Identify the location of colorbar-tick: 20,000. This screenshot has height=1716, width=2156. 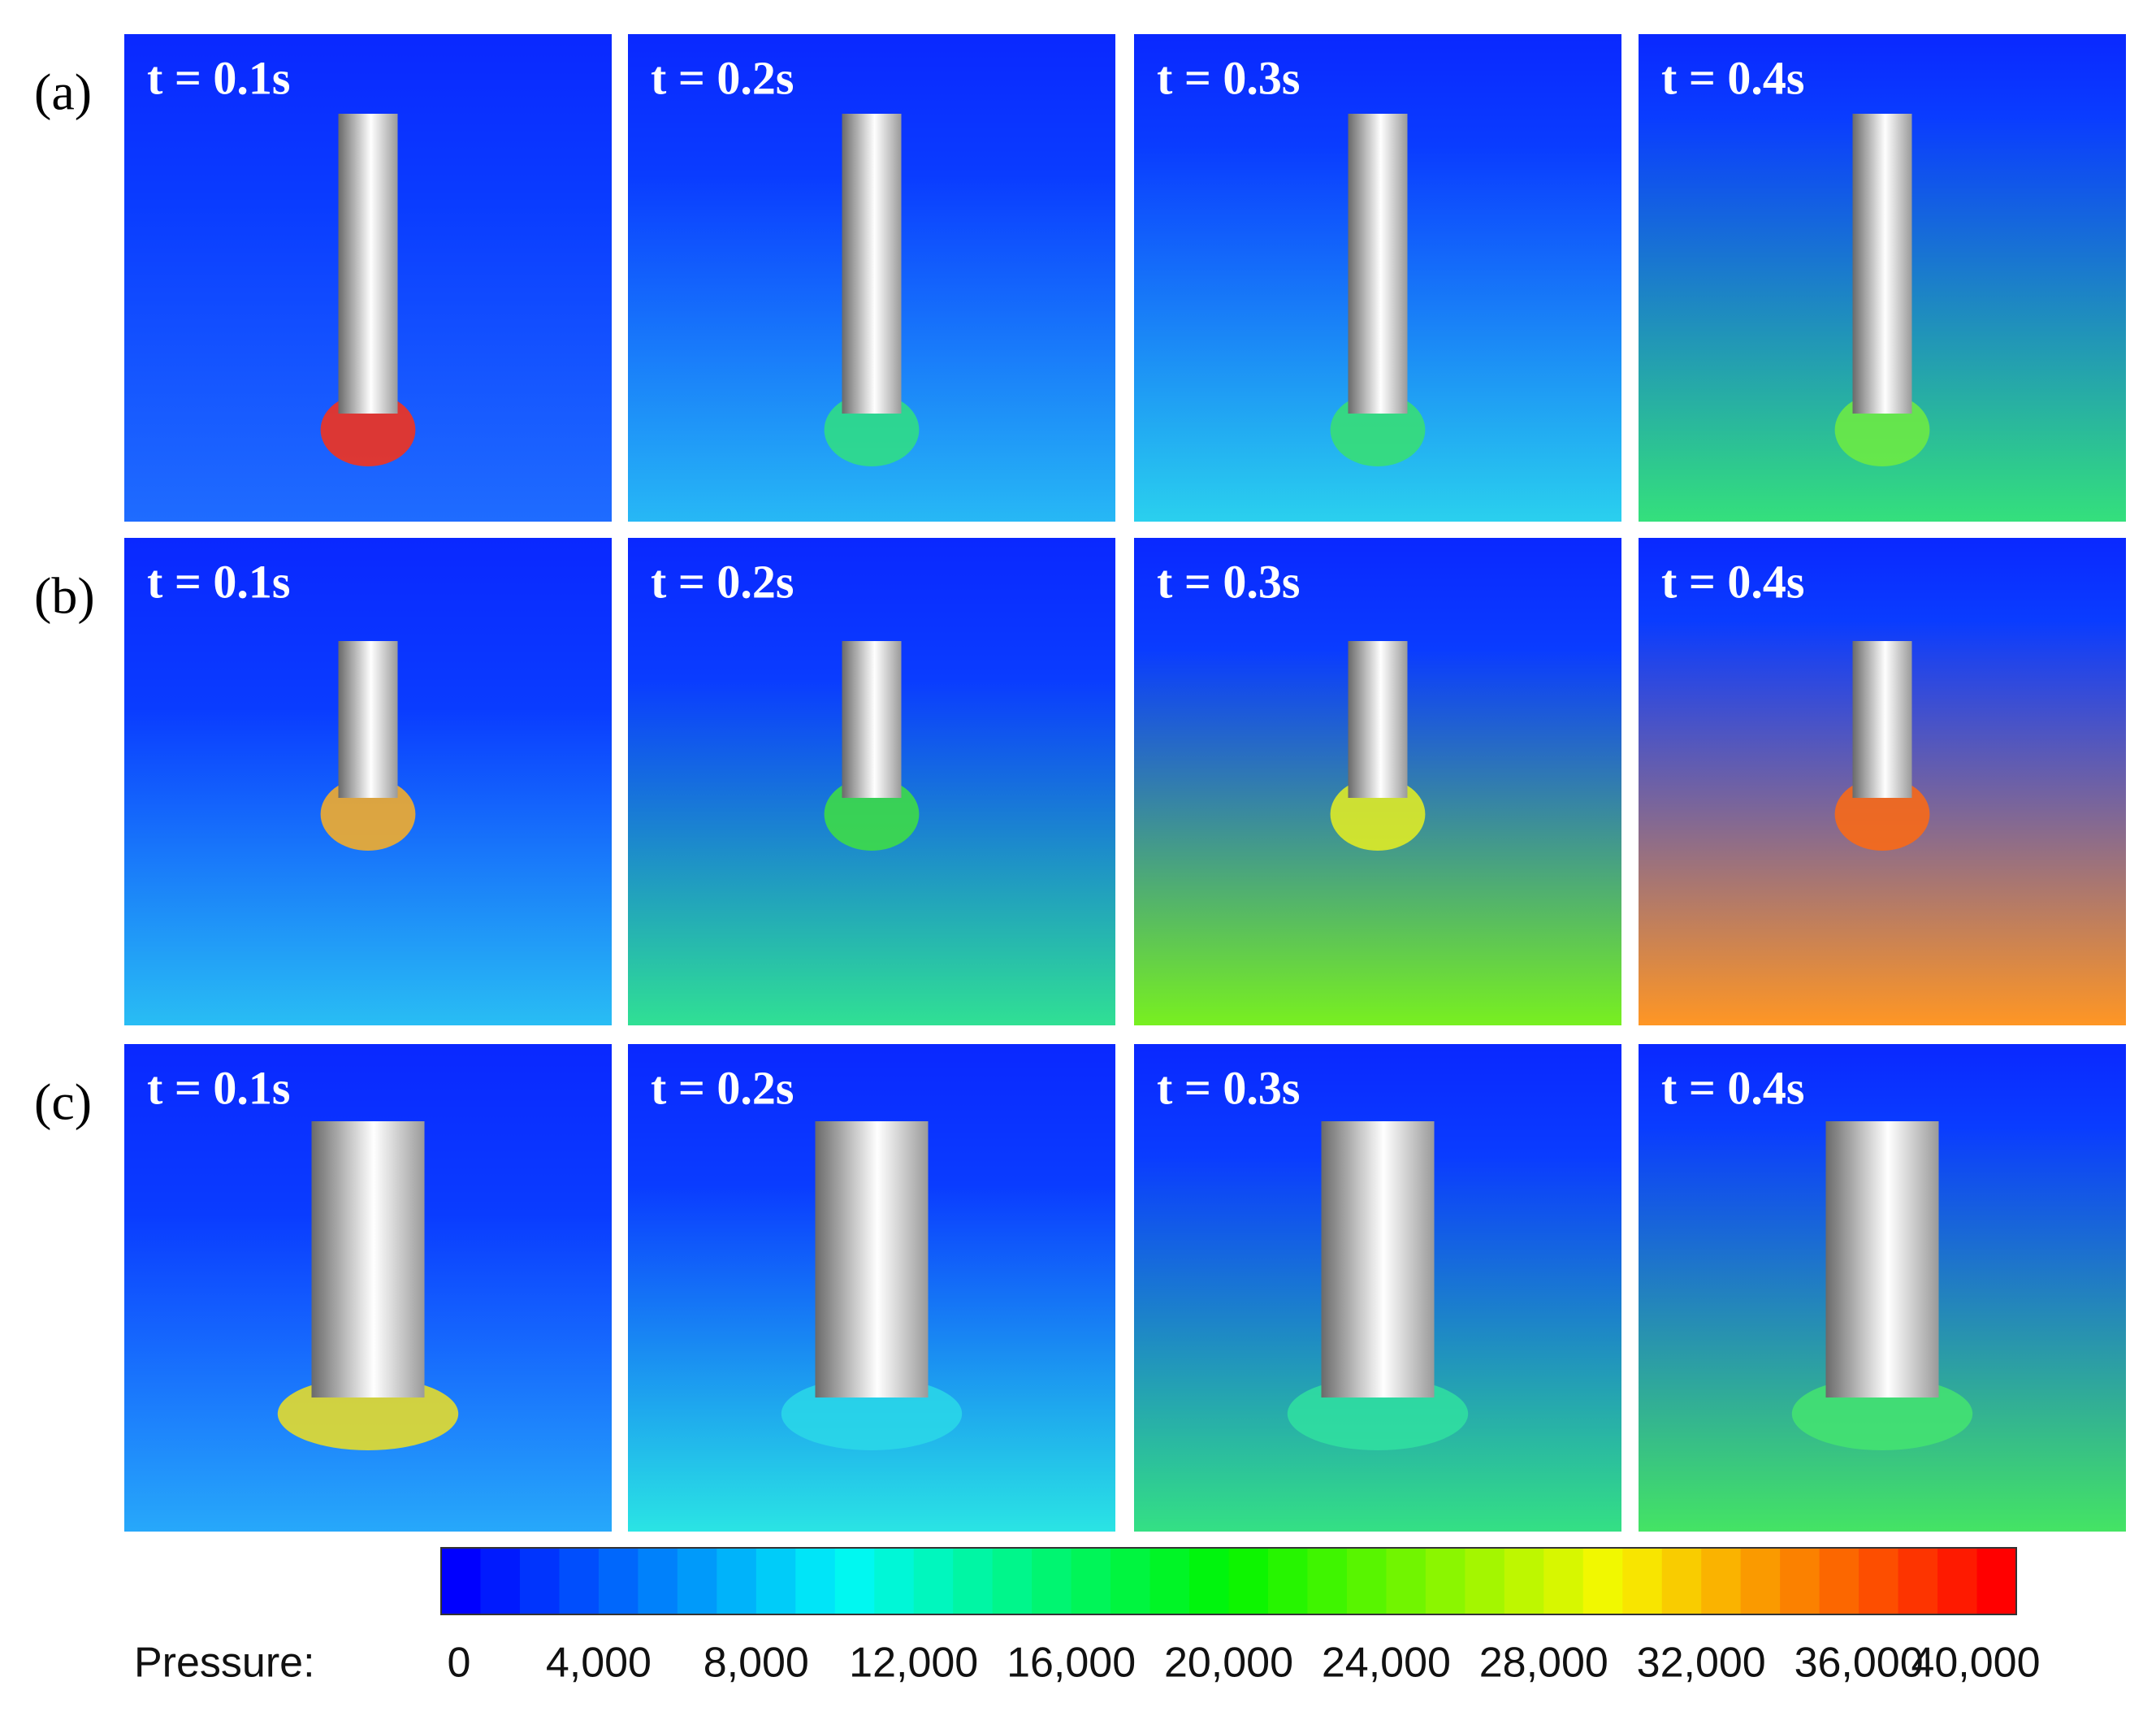
(1229, 1663).